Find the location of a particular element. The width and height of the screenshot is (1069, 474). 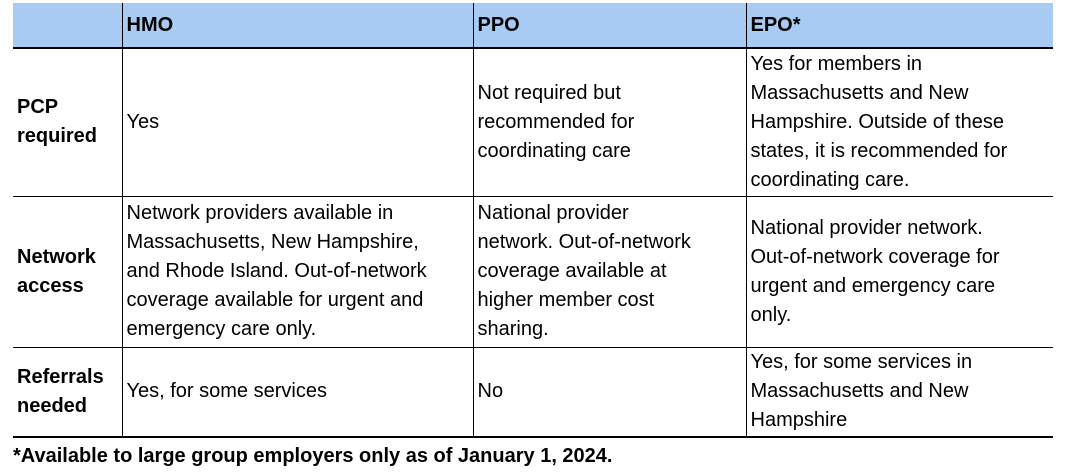

row-header-pcp-required: PCP required is located at coordinates (67, 122).